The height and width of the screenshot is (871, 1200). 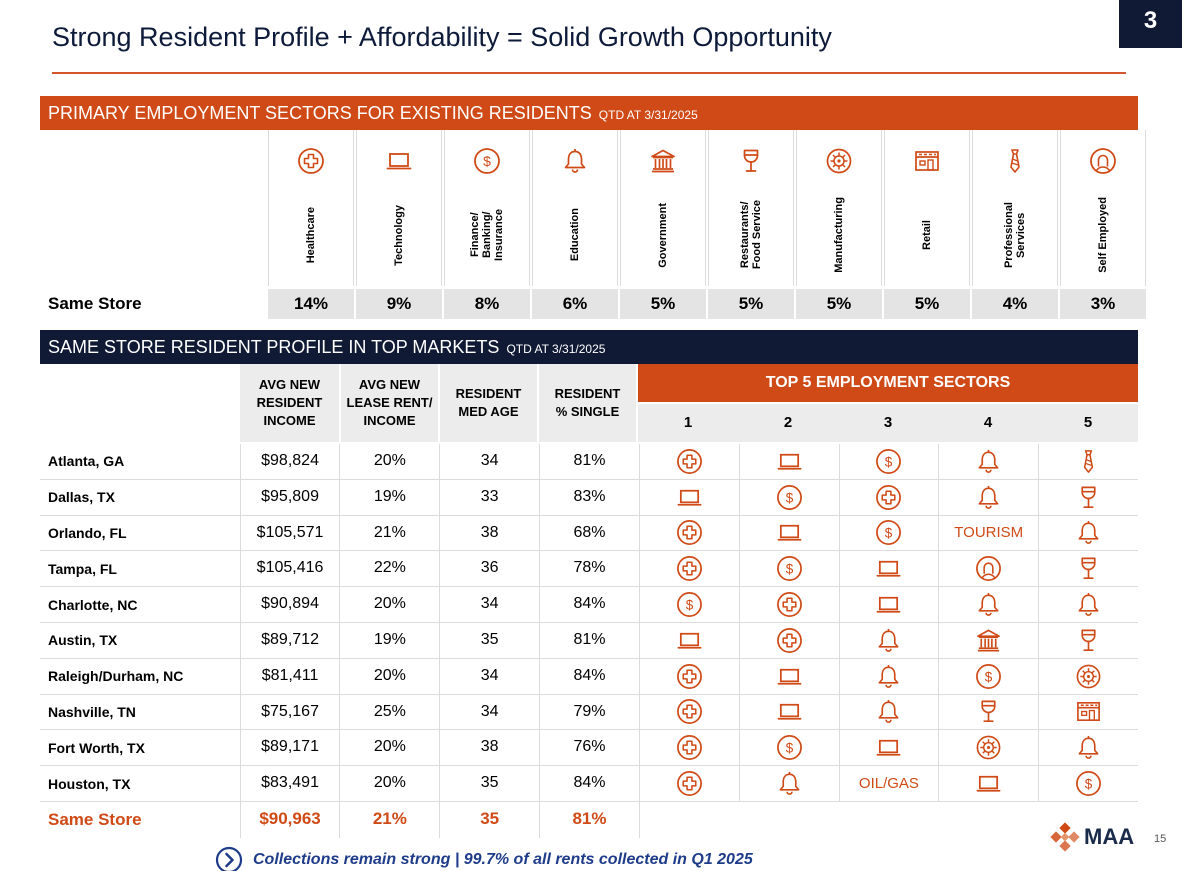 I want to click on page-number: 15, so click(x=1160, y=839).